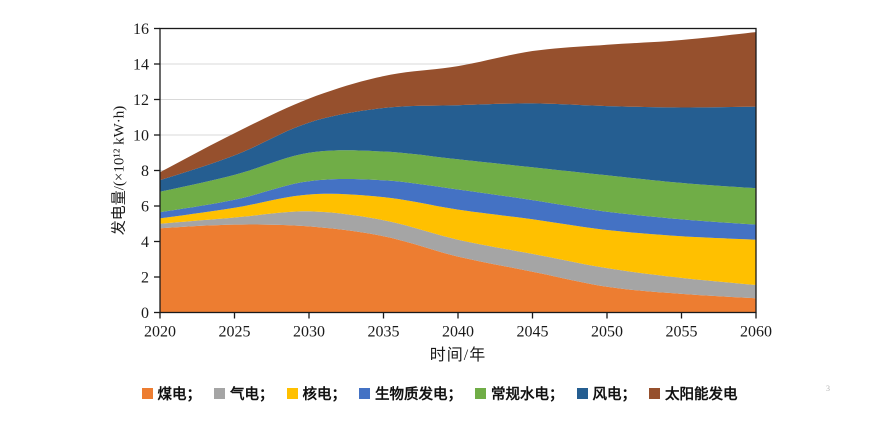 The width and height of the screenshot is (879, 427). I want to click on legend-item-biomass: 生物质发电；, so click(410, 393).